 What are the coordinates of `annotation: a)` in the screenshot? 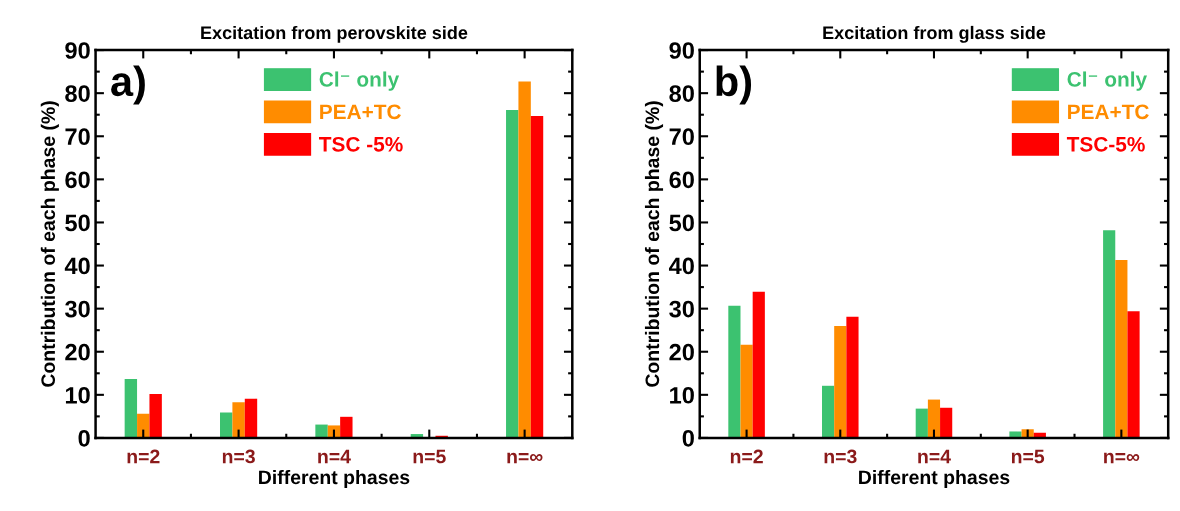 It's located at (128, 85).